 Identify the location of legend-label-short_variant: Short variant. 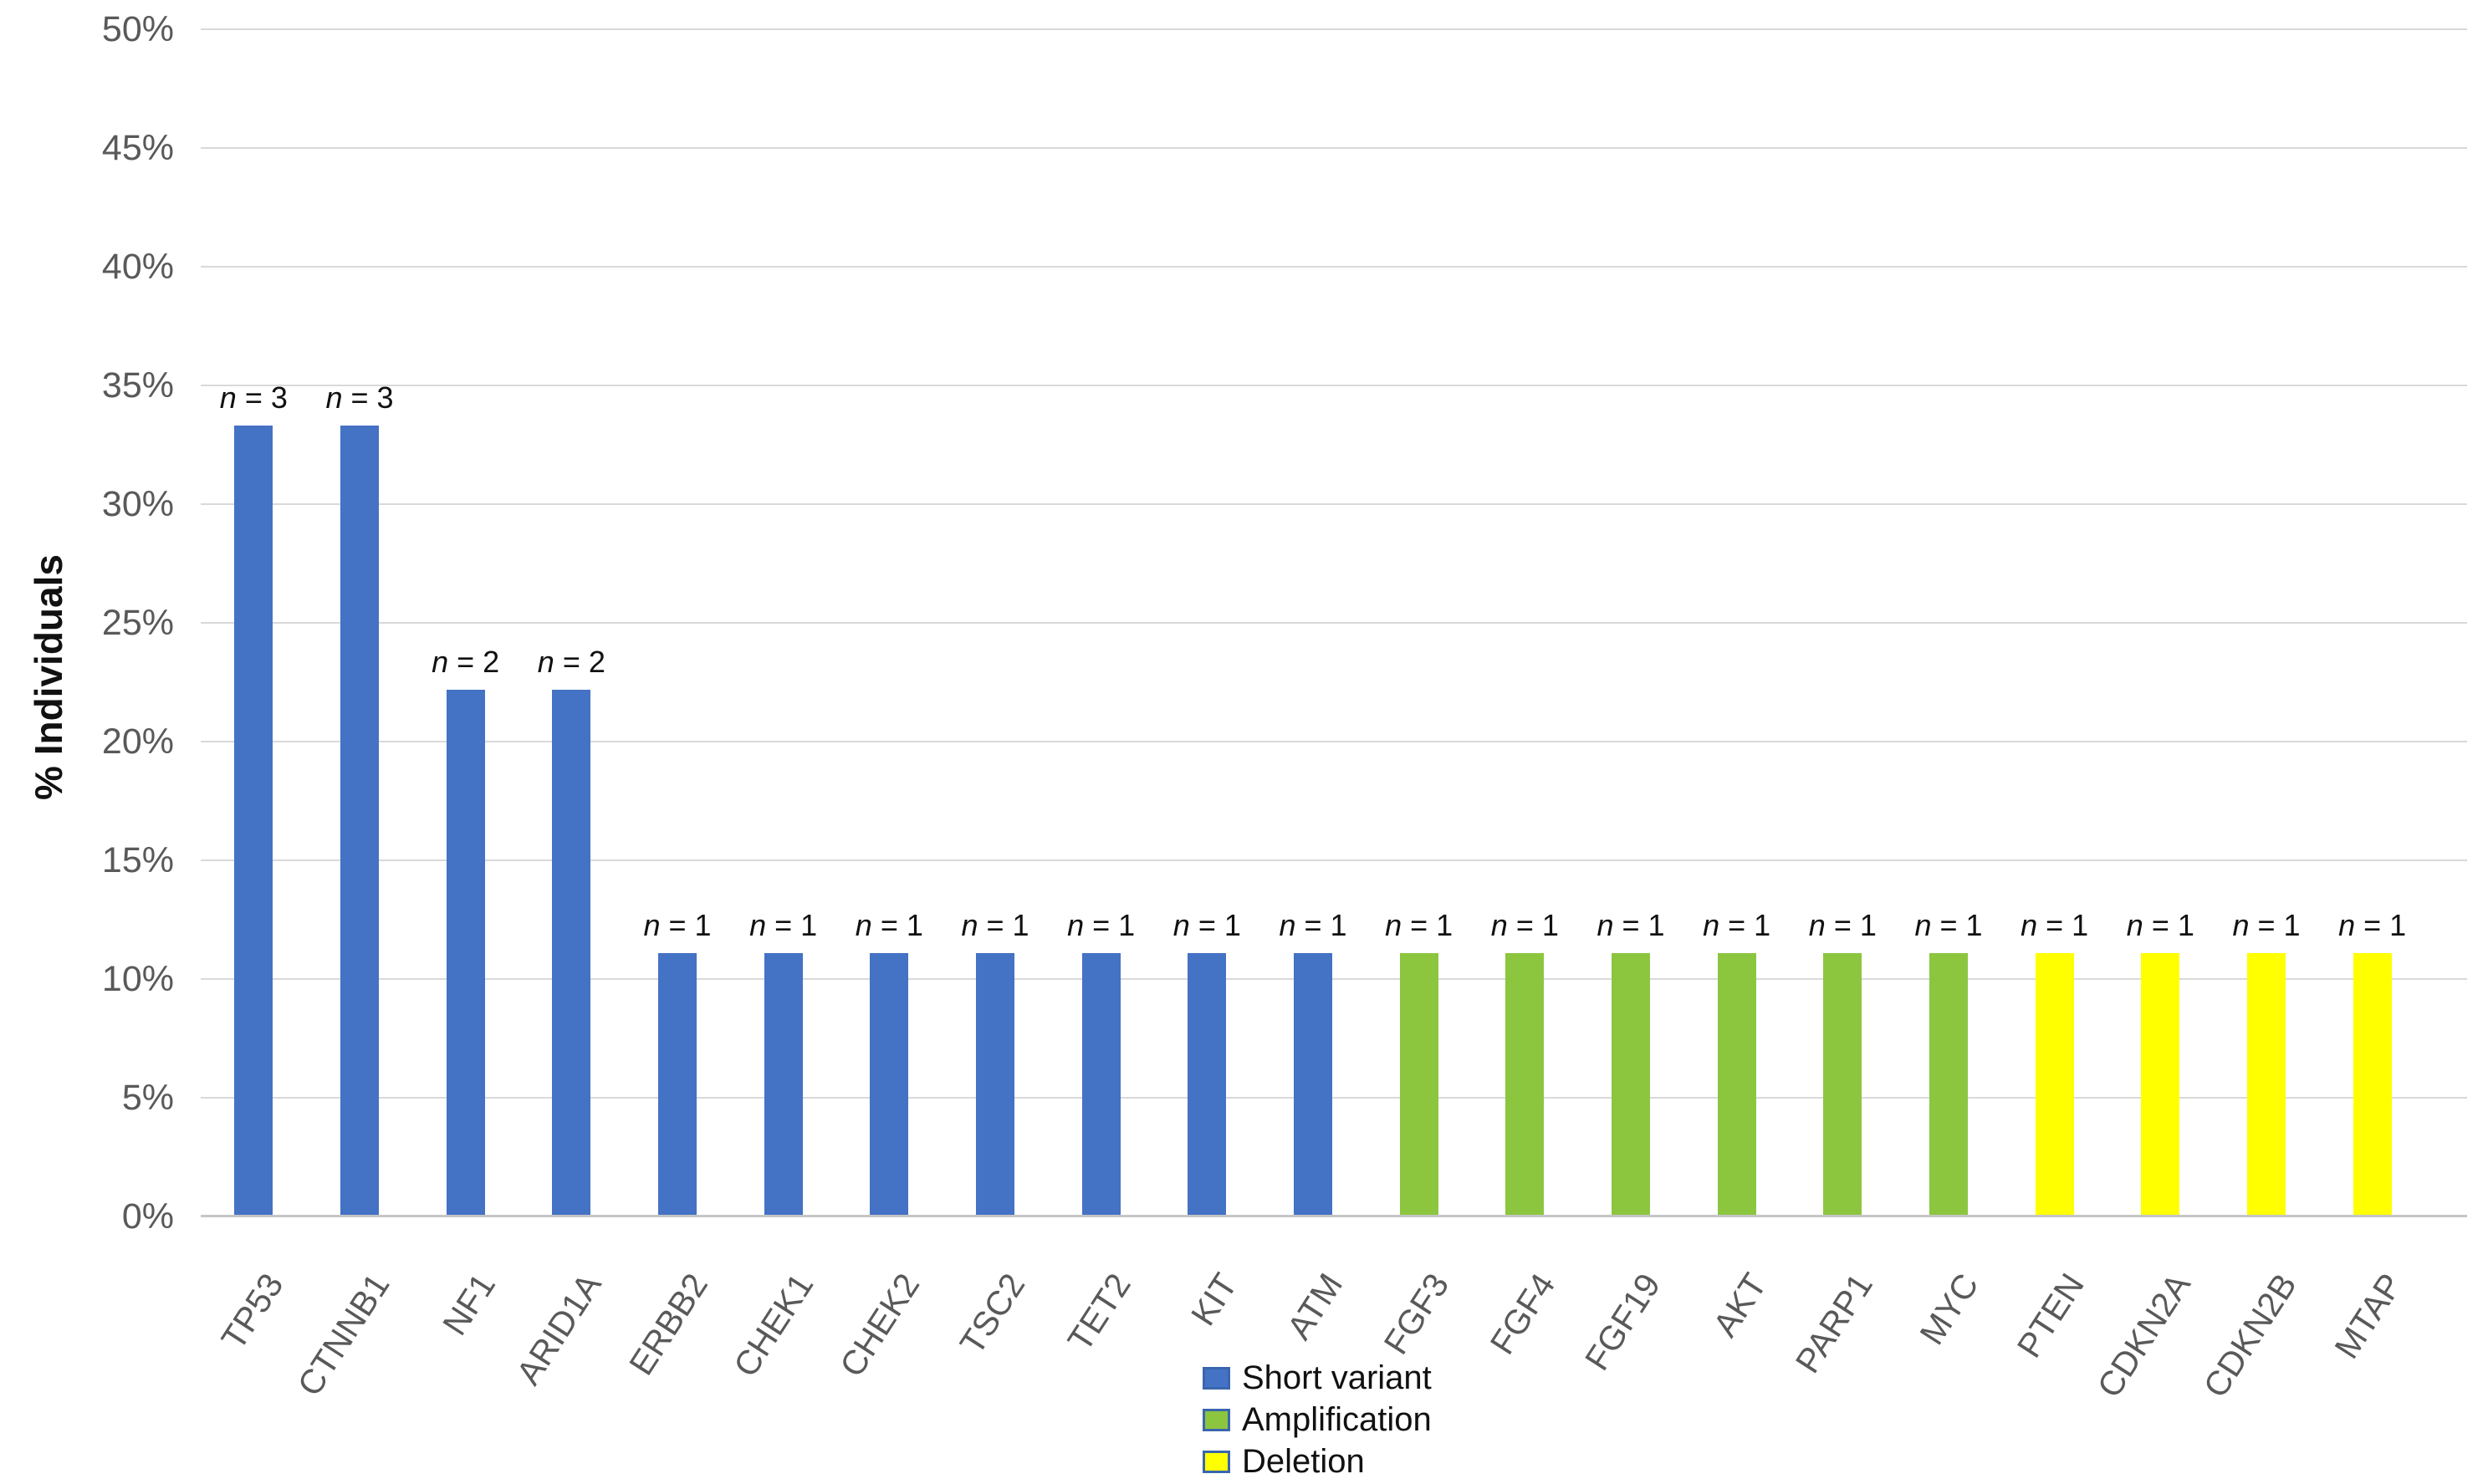
(1337, 1377).